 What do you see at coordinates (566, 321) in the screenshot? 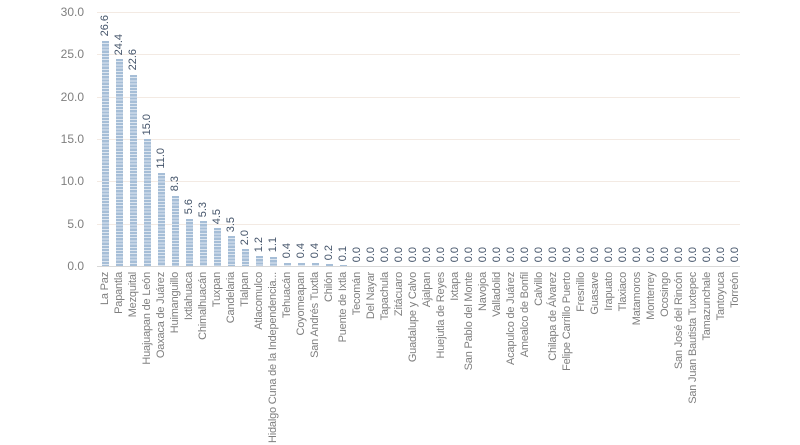
I see `x-axis-category-label: Felipe Carrillo Puerto` at bounding box center [566, 321].